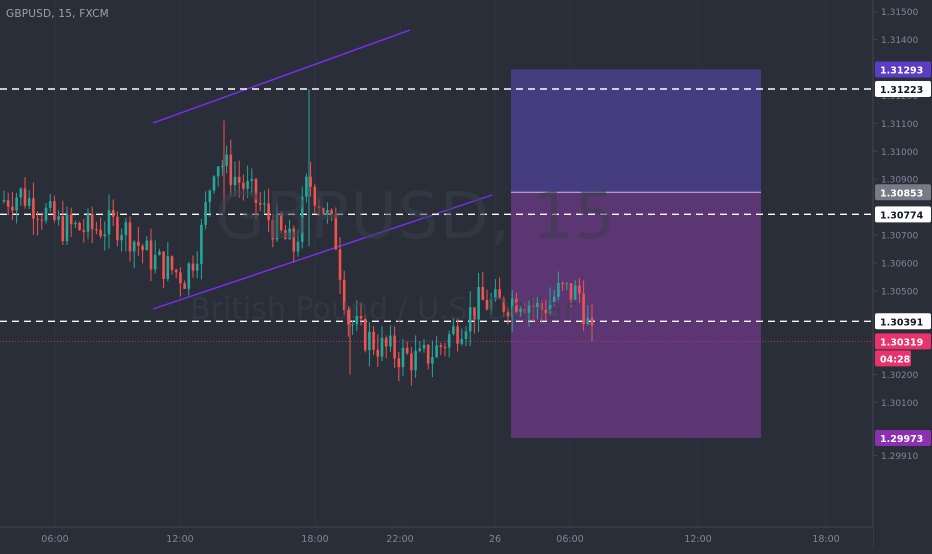 The width and height of the screenshot is (932, 554). Describe the element at coordinates (415, 217) in the screenshot. I see `watermark-symbol: GBPUSD, 15` at that location.